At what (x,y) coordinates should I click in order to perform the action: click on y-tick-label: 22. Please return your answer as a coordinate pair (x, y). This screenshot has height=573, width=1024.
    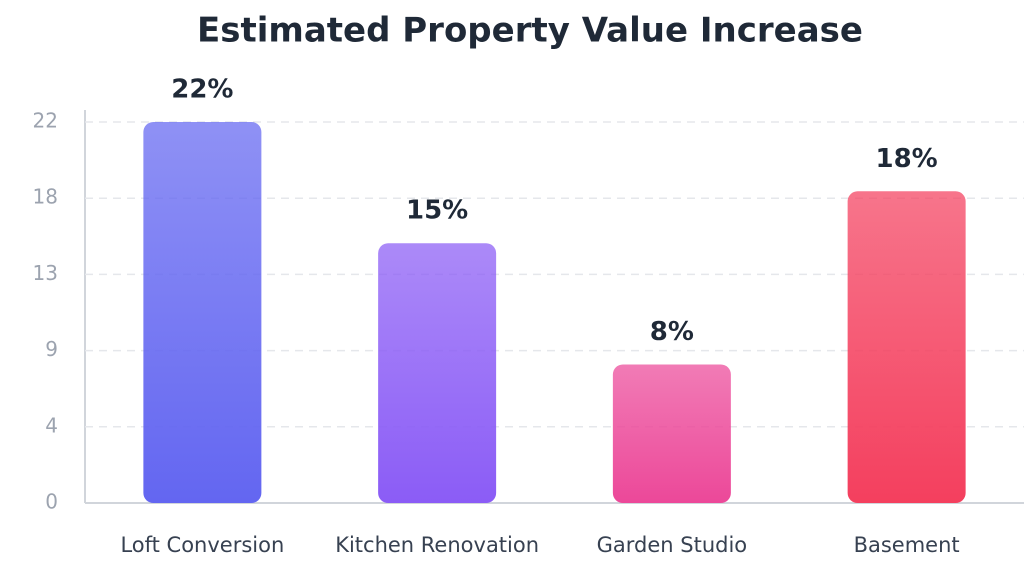
    Looking at the image, I should click on (45, 121).